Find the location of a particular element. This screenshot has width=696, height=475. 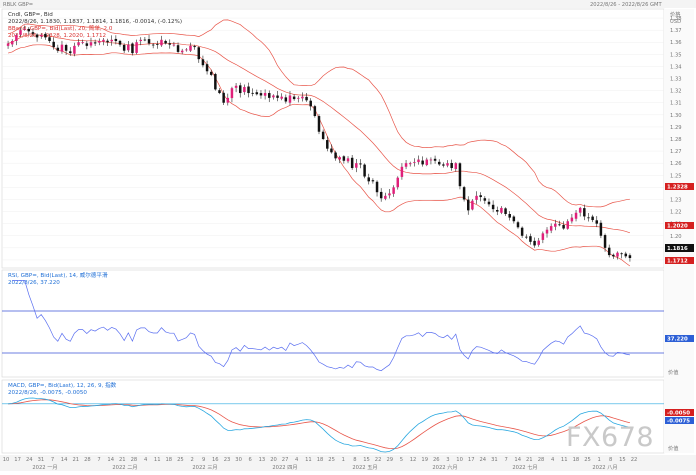

x-month-label: 2022 三月 is located at coordinates (204, 467).